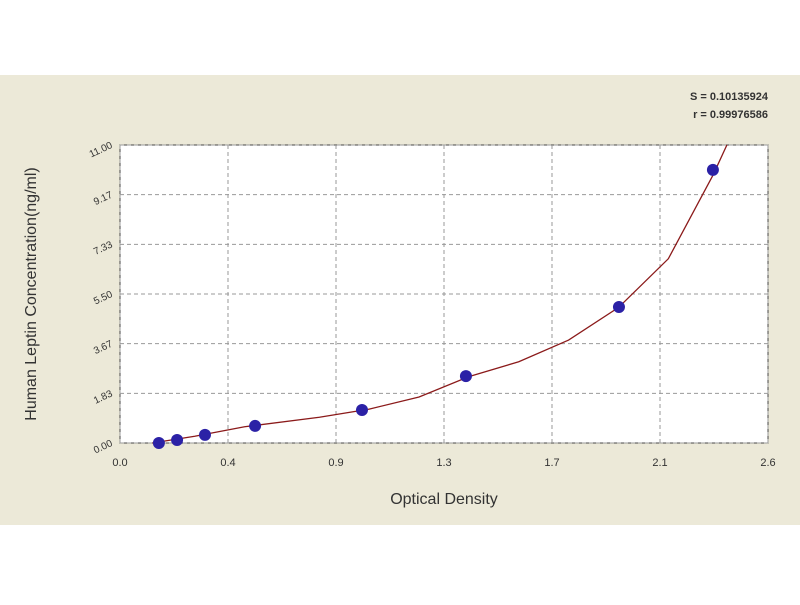 The height and width of the screenshot is (605, 800). Describe the element at coordinates (119, 463) in the screenshot. I see `x-tick-label: 0.0` at that location.